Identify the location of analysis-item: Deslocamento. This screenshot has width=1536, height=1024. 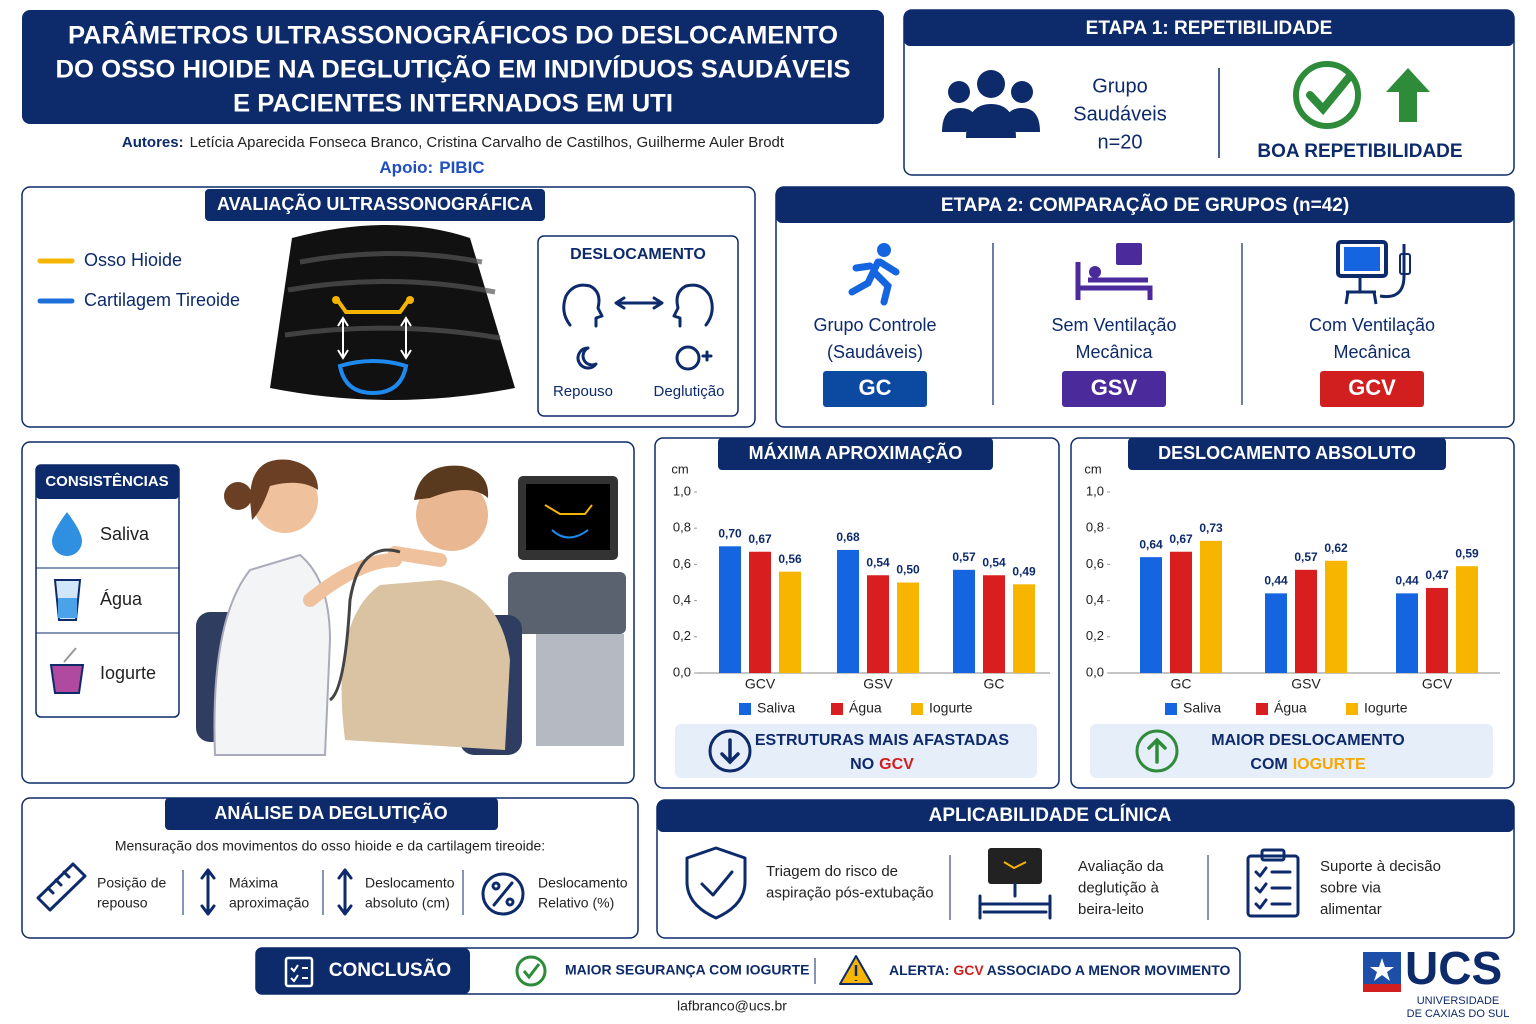
(410, 883).